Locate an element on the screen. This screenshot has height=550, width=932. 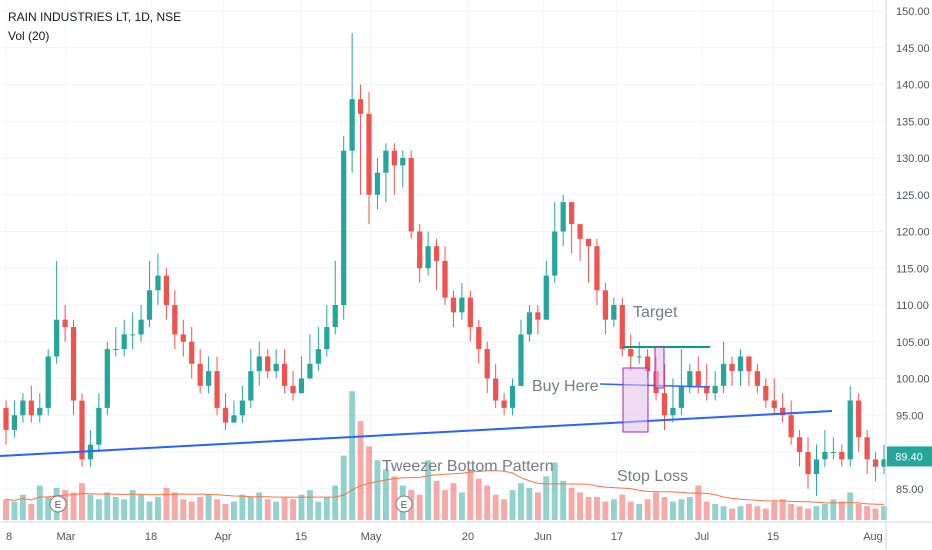
earnings-marker-circle is located at coordinates (58, 504).